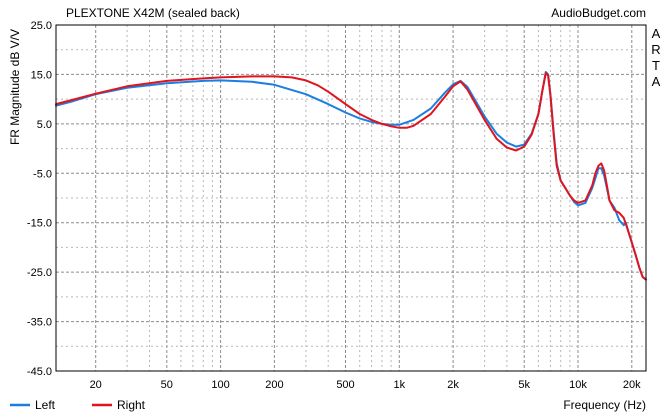  I want to click on y-tick-labels: 25.0 15.0 5.0 -5.0 -15.0 -25.0 -35.0 -45.0, so click(39, 199).